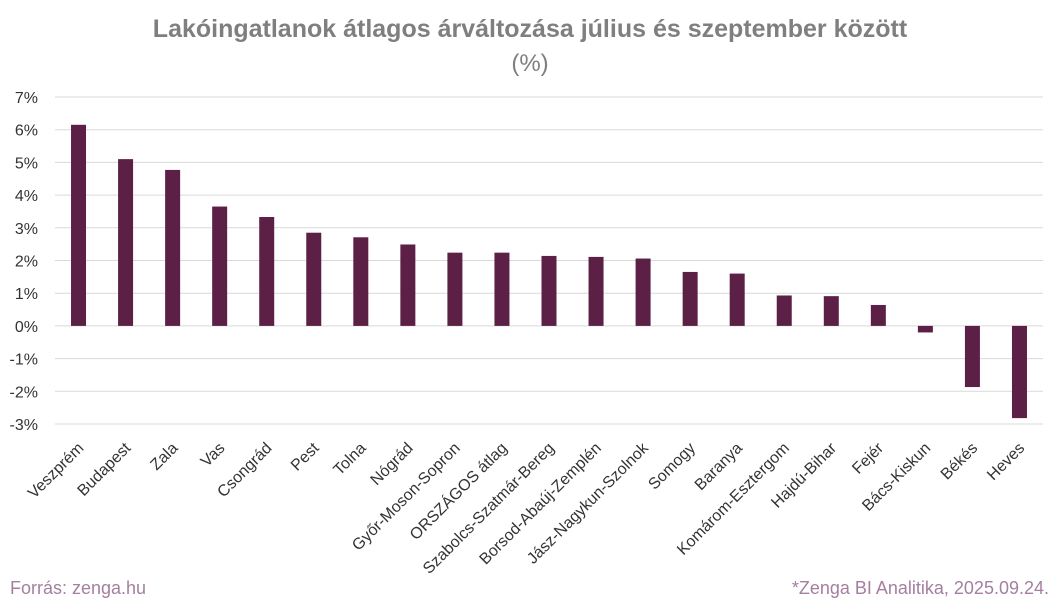 Image resolution: width=1059 pixels, height=604 pixels. I want to click on x-tick-label: Pest, so click(305, 456).